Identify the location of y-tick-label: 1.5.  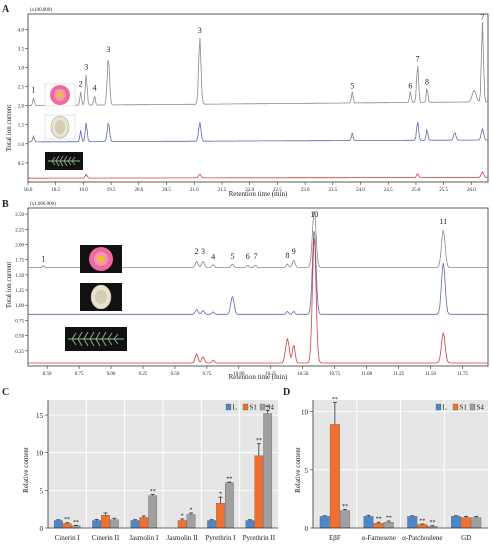
(21, 126).